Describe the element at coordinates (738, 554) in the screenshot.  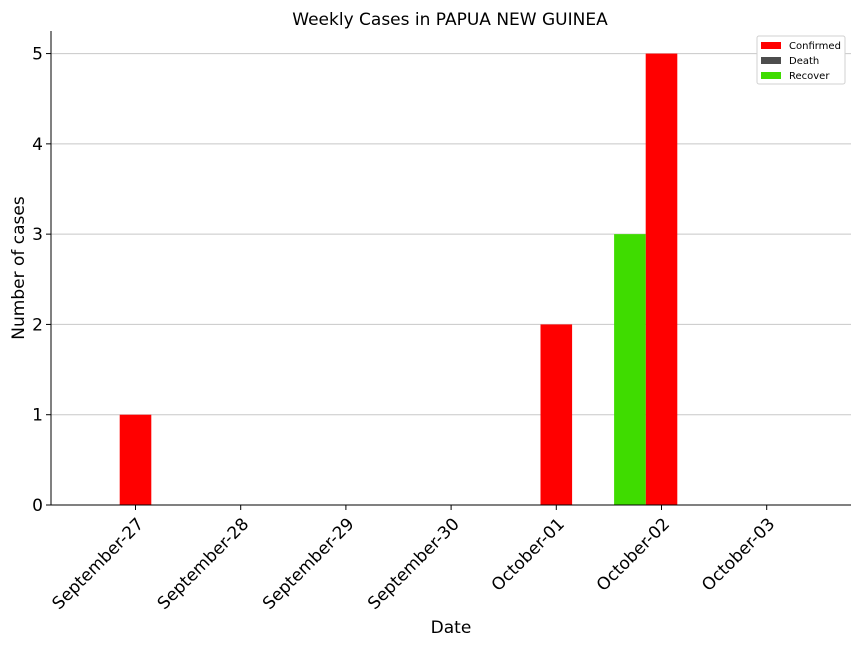
I see `x-tick-label: October-03` at that location.